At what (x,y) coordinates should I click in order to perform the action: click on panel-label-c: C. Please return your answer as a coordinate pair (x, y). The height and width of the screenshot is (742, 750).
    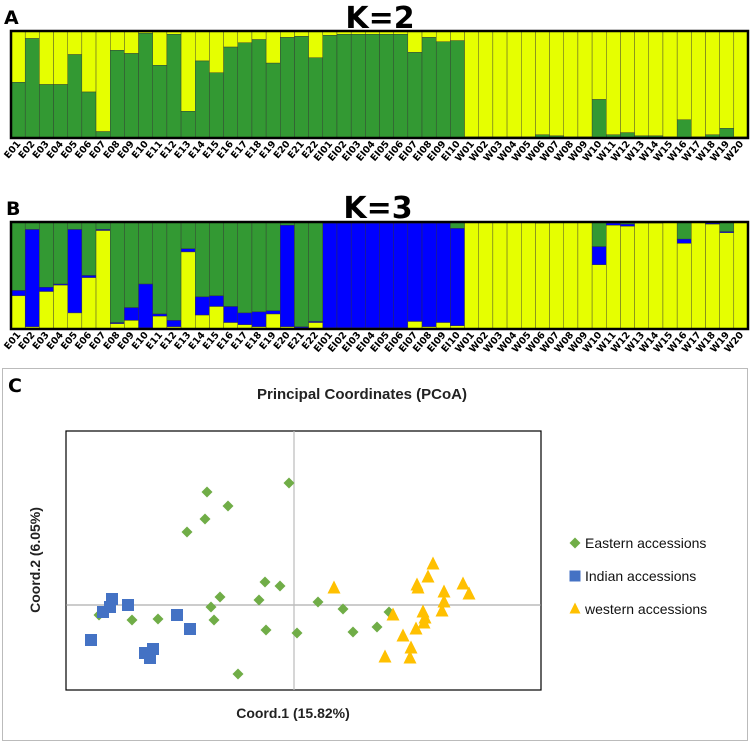
    Looking at the image, I should click on (15, 386).